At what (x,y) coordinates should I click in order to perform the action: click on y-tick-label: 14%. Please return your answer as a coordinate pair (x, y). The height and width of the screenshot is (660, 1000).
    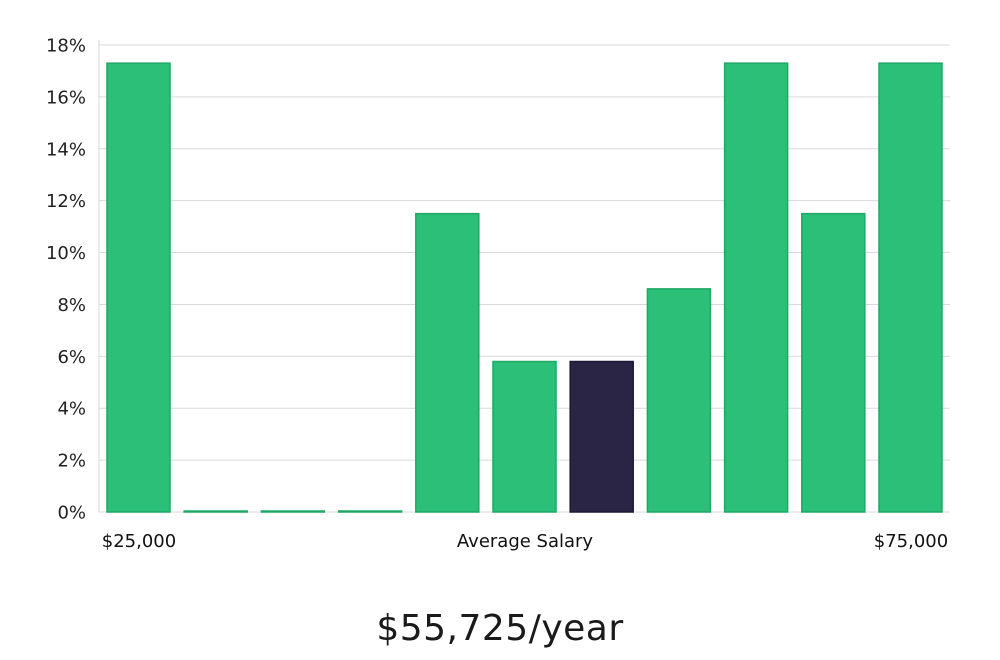
    Looking at the image, I should click on (66, 149).